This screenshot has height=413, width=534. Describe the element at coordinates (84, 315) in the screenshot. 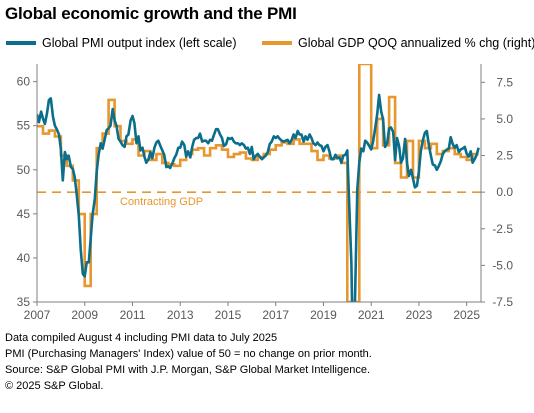

I see `x-tick-label: 2009` at that location.